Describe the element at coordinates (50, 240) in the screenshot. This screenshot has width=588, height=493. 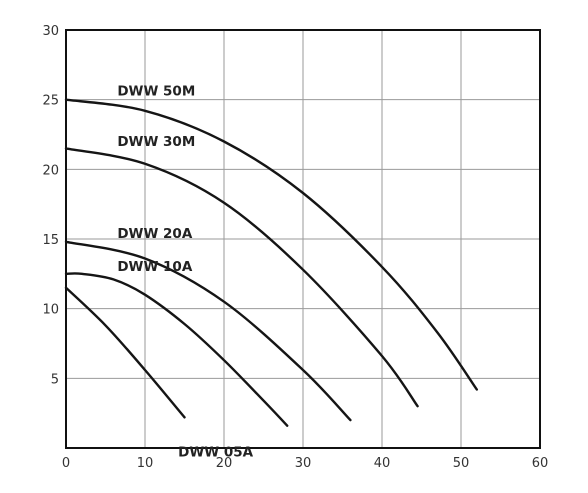
I see `y-tick-label: 15` at that location.